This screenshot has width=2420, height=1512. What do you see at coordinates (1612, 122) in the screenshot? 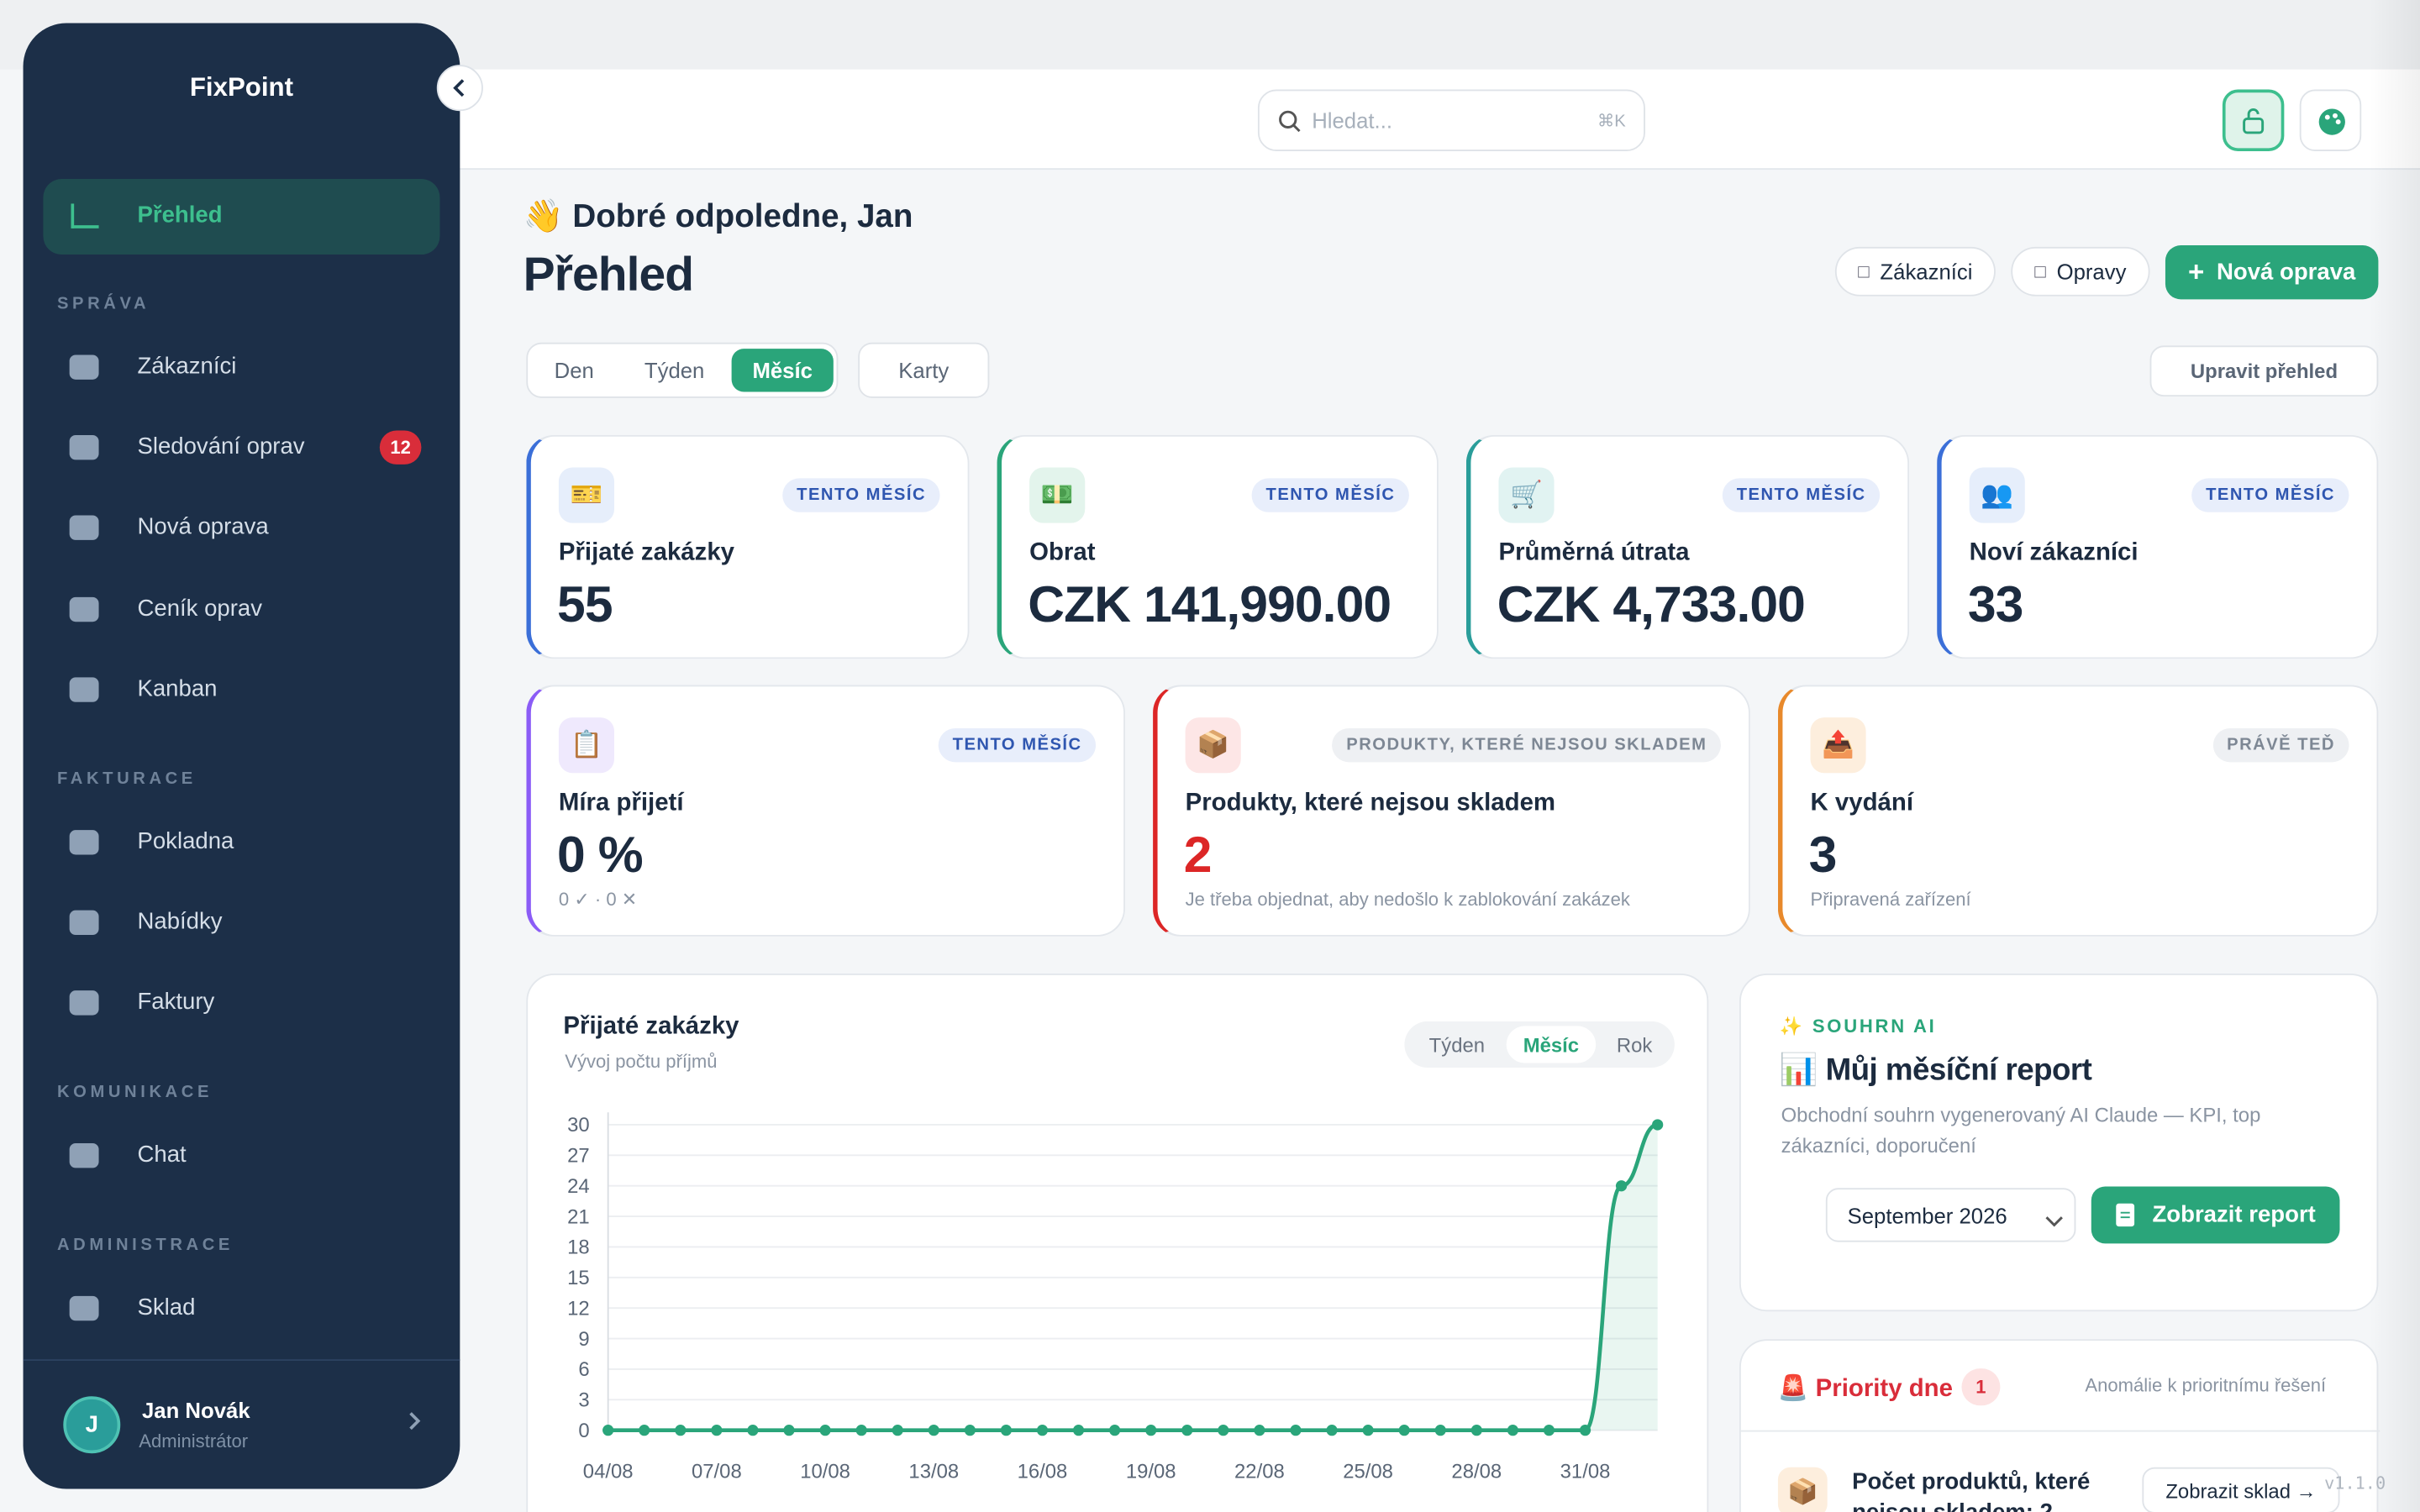
I see `search-shortcut: ⌘K` at bounding box center [1612, 122].